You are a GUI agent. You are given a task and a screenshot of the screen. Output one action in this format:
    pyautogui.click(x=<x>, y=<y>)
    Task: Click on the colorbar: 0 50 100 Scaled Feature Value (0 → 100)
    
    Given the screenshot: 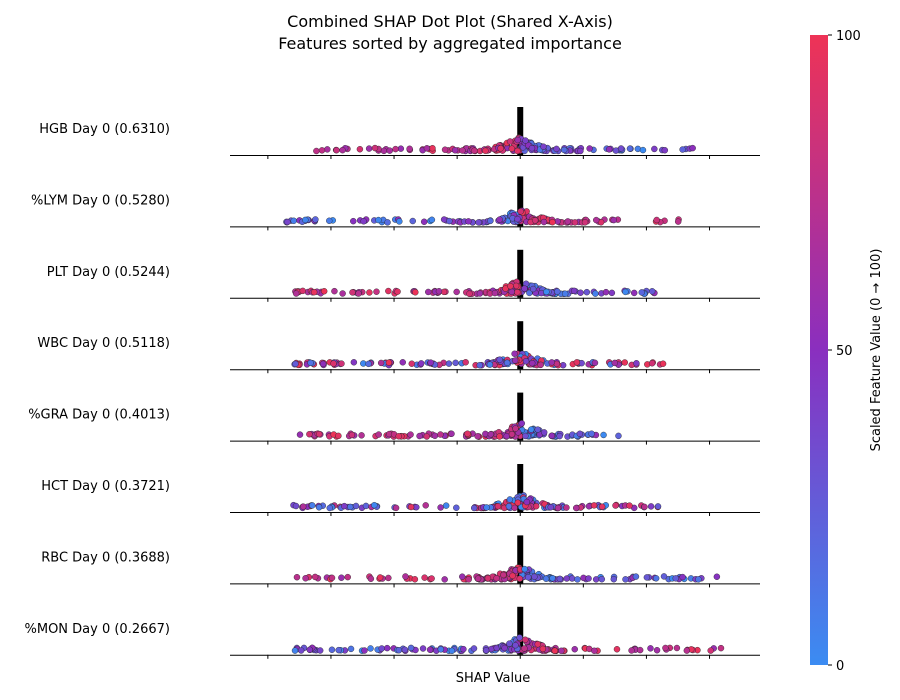 What is the action you would take?
    pyautogui.click(x=847, y=351)
    